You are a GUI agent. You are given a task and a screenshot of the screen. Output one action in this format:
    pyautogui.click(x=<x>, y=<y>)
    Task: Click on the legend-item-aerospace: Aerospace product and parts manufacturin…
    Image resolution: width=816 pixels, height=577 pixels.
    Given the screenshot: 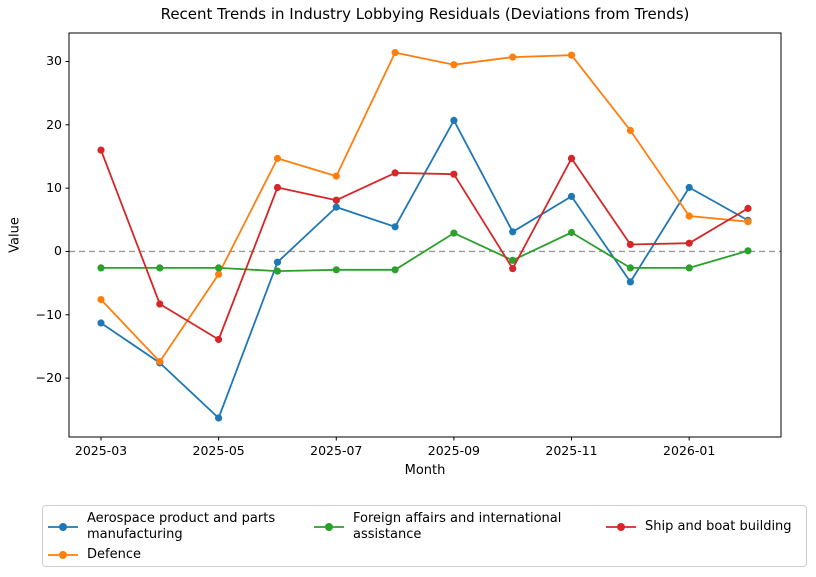 What is the action you would take?
    pyautogui.click(x=173, y=526)
    